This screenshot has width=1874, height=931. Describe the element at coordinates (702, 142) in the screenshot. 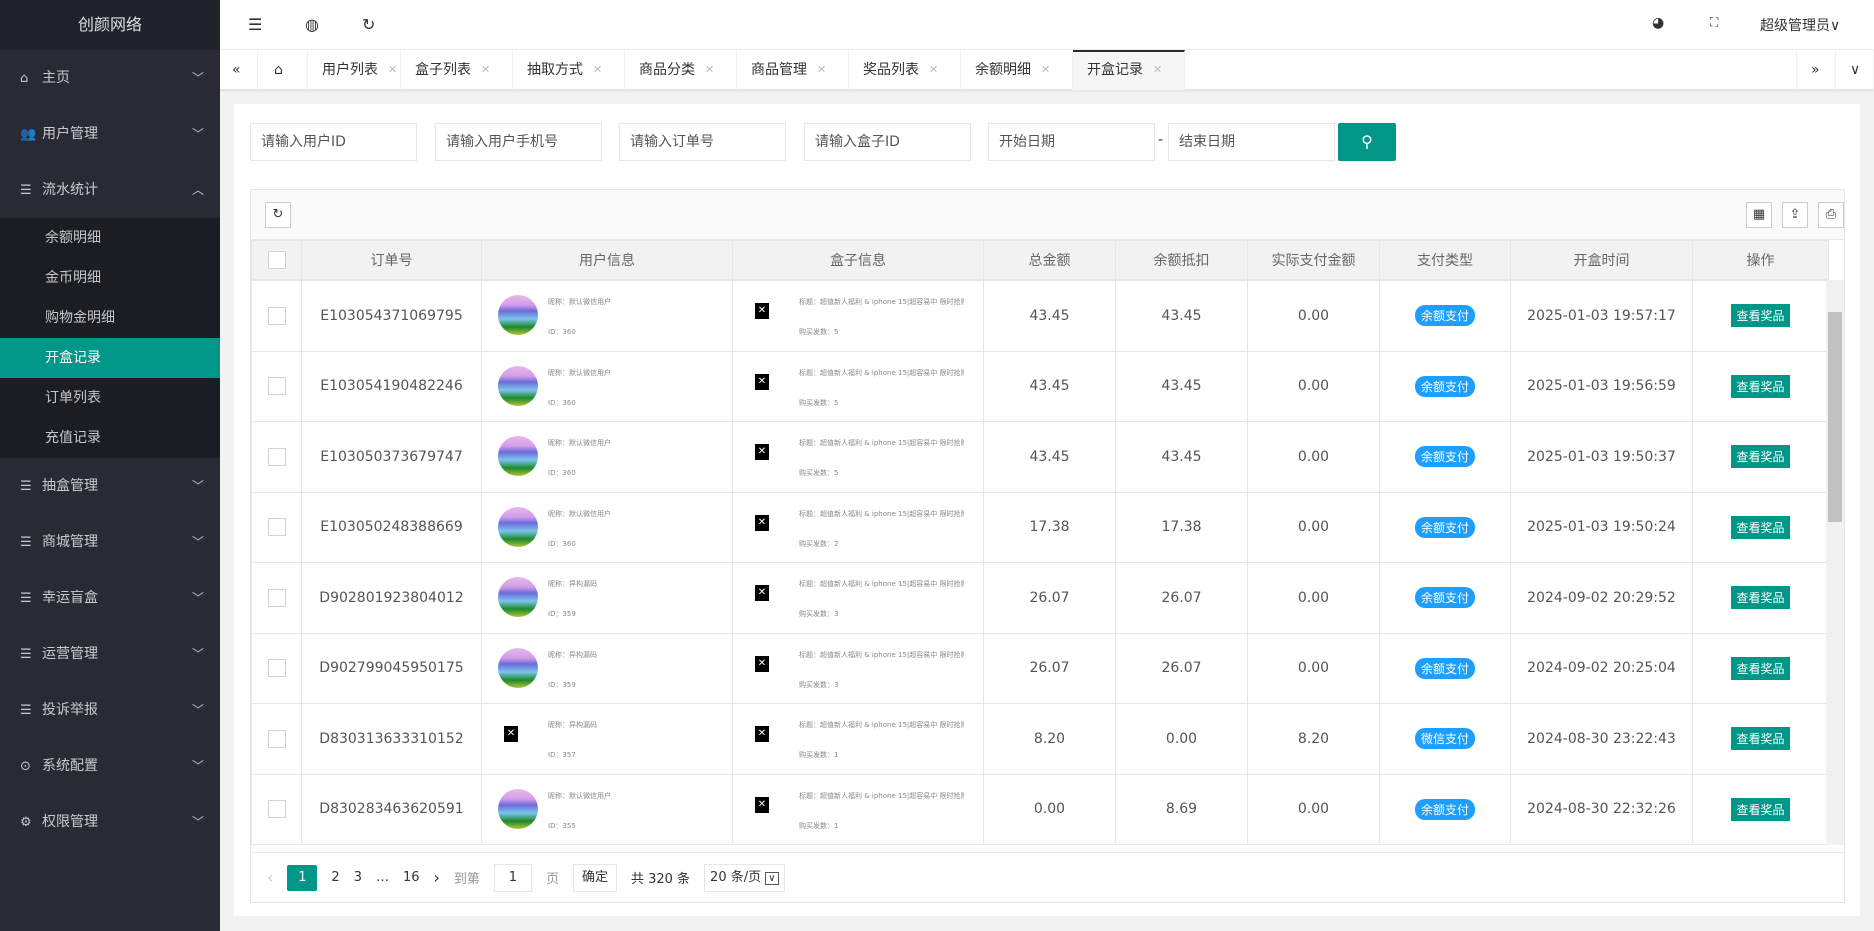

I see `order-input: 请输入订单号` at that location.